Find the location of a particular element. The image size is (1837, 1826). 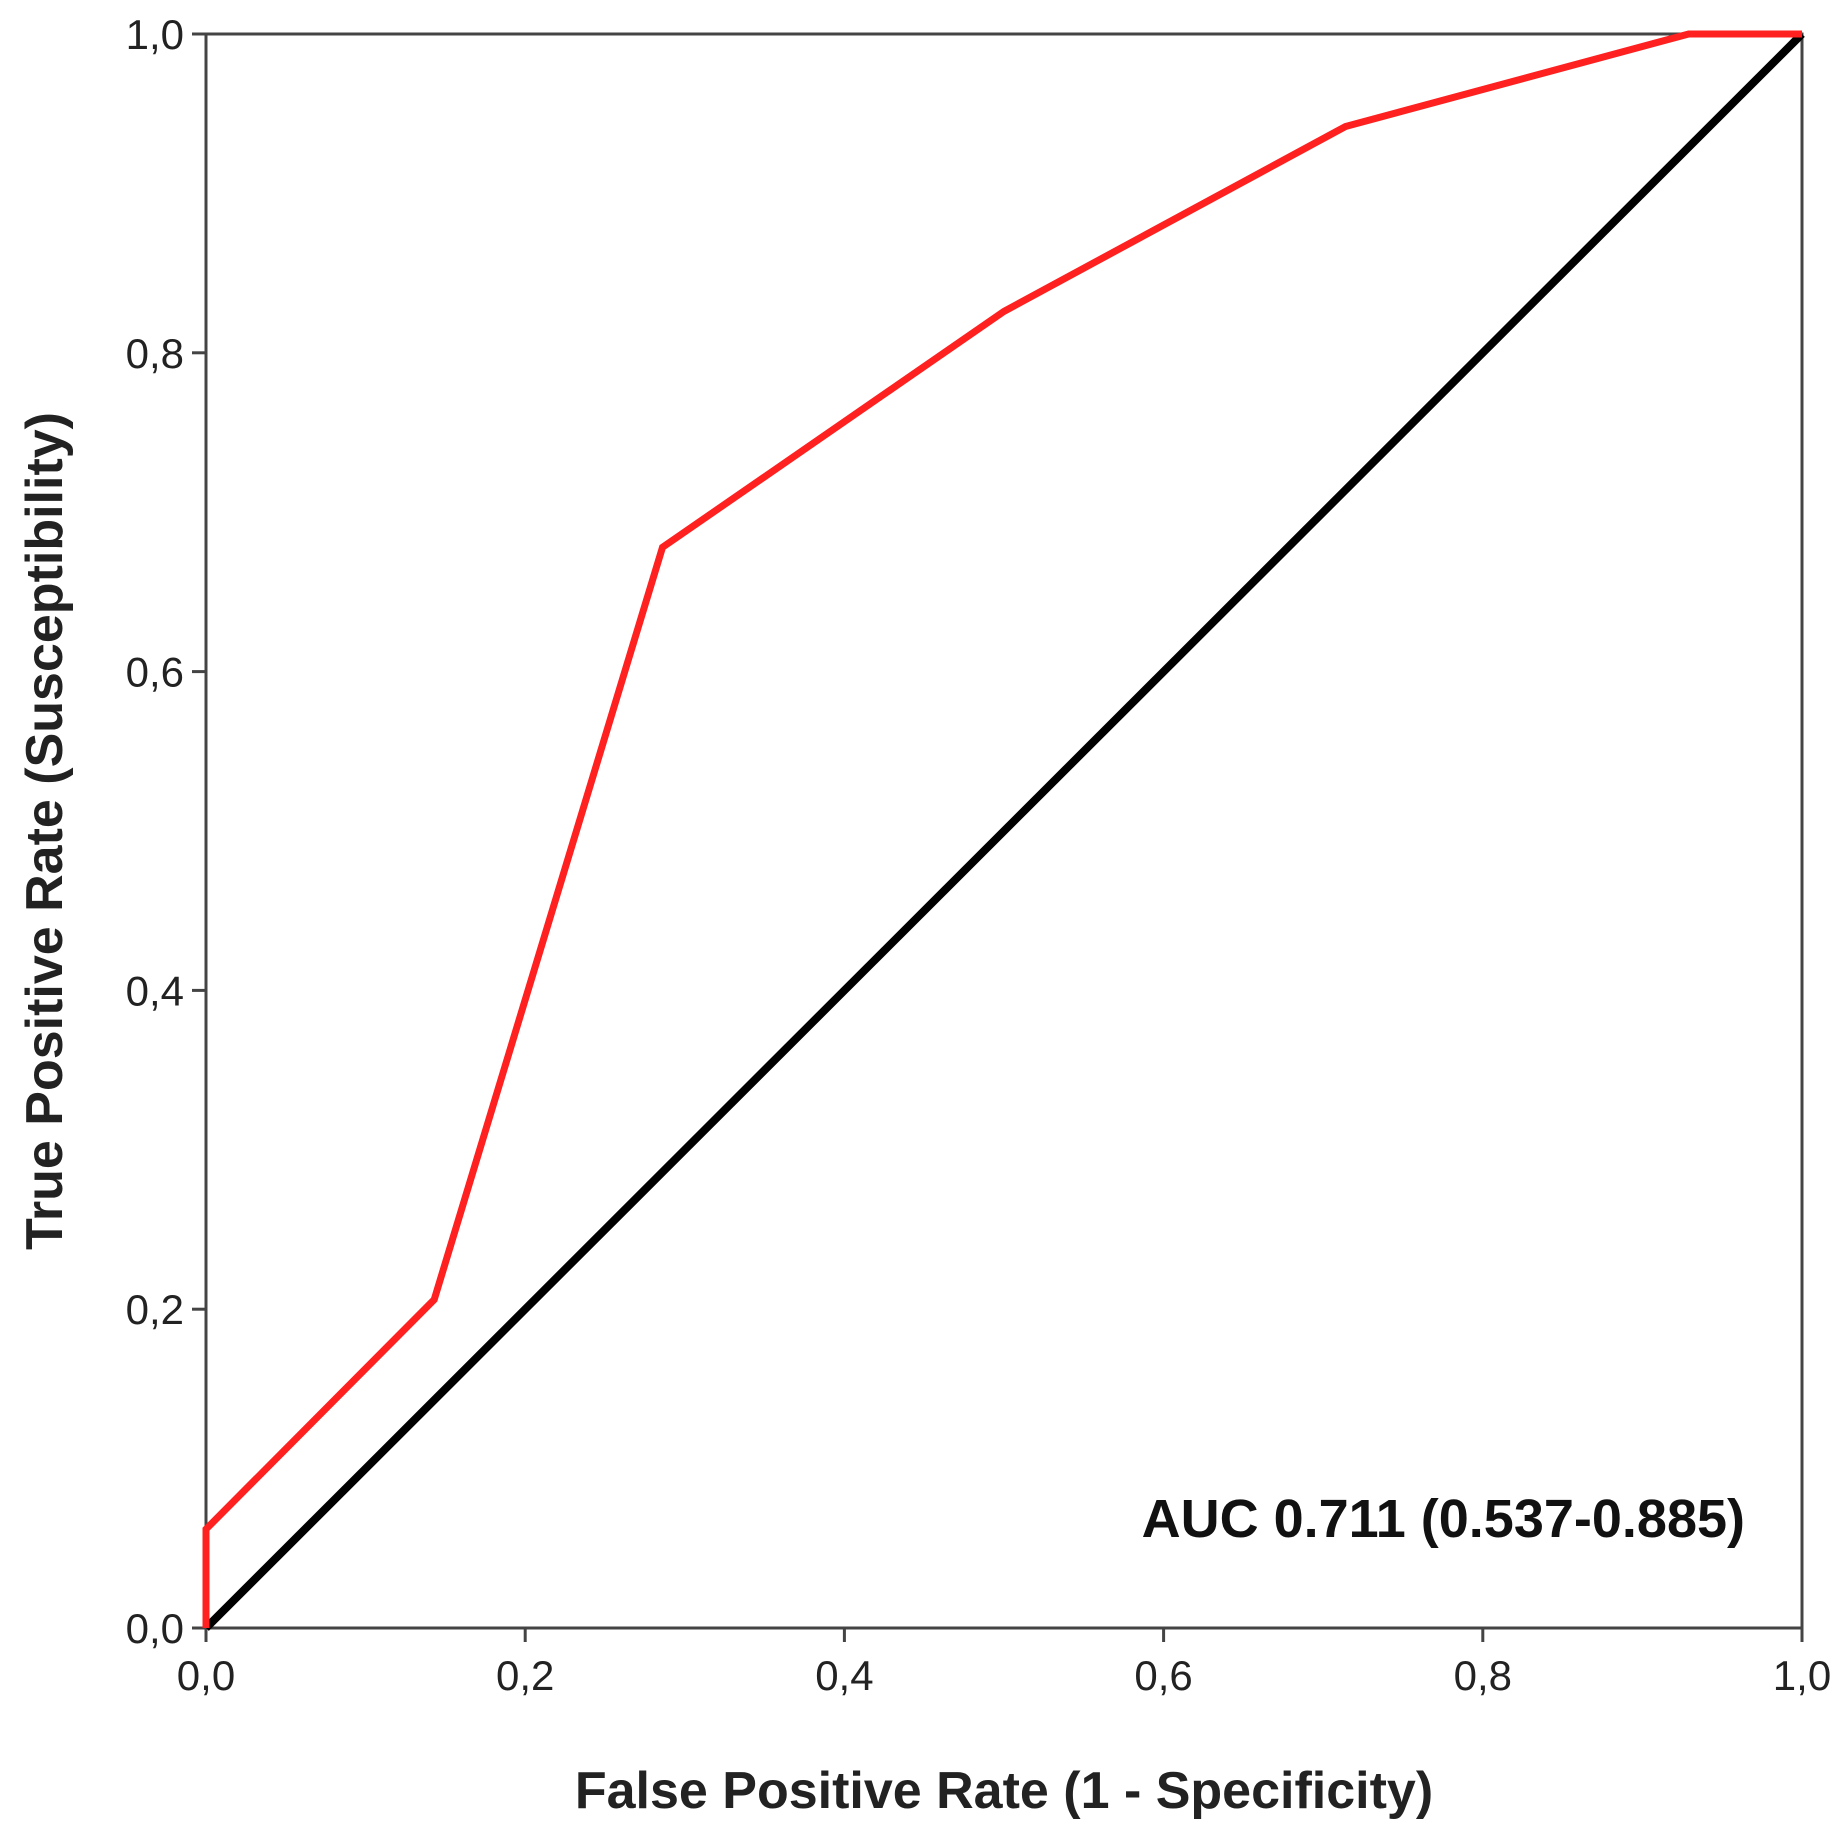

x-axis-title: False Positive Rate (1 - Specificity) is located at coordinates (1004, 1791).